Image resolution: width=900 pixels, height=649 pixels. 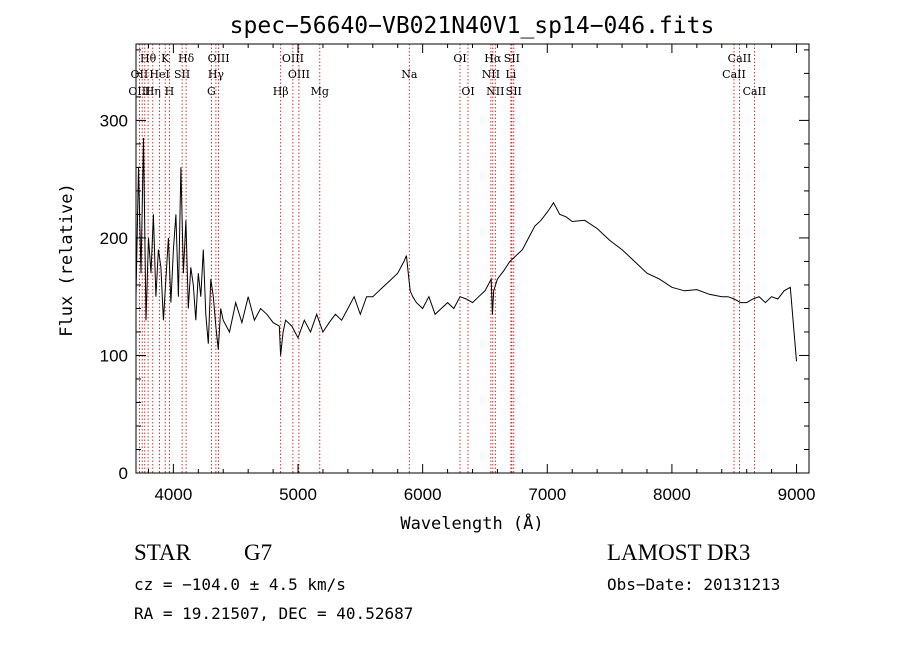 I want to click on x-tick-label: 8000, so click(x=672, y=494).